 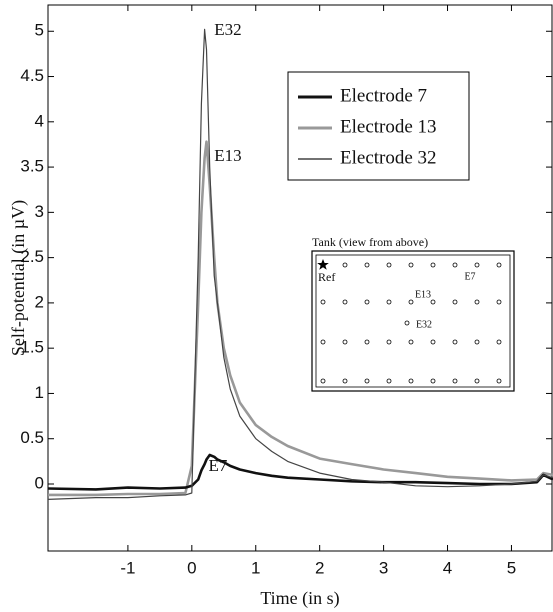 I want to click on y-tick-label: 2.5, so click(x=32, y=256).